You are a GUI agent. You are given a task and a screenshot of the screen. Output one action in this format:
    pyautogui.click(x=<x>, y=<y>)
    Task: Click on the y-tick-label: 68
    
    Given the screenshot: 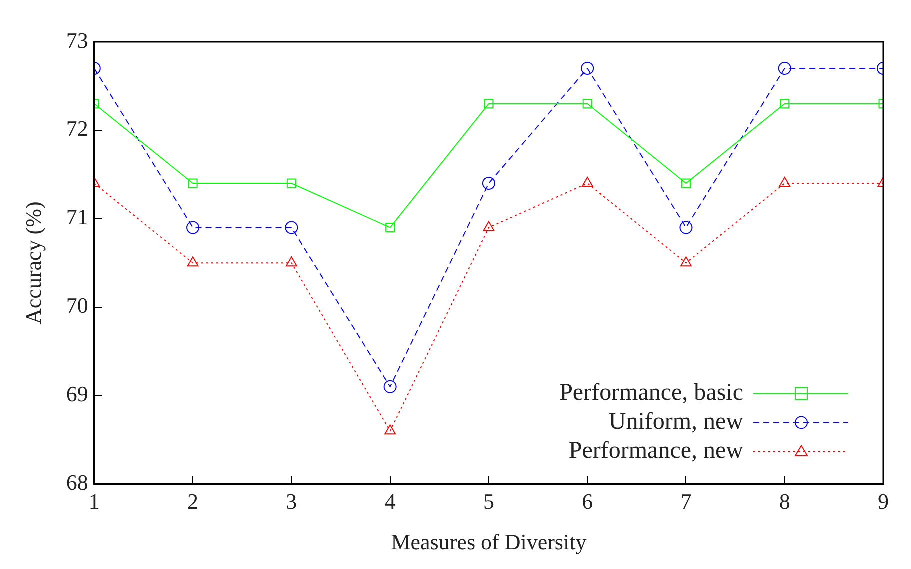 What is the action you would take?
    pyautogui.click(x=77, y=482)
    